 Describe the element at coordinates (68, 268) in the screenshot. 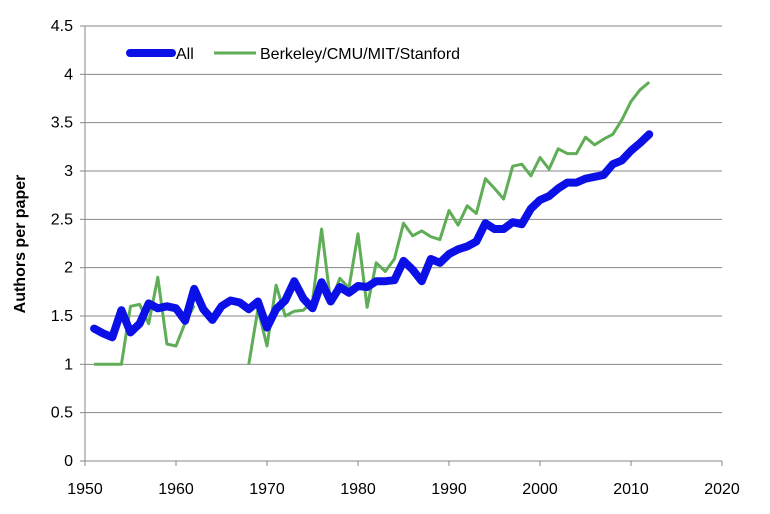

I see `y-tick-label: 2` at that location.